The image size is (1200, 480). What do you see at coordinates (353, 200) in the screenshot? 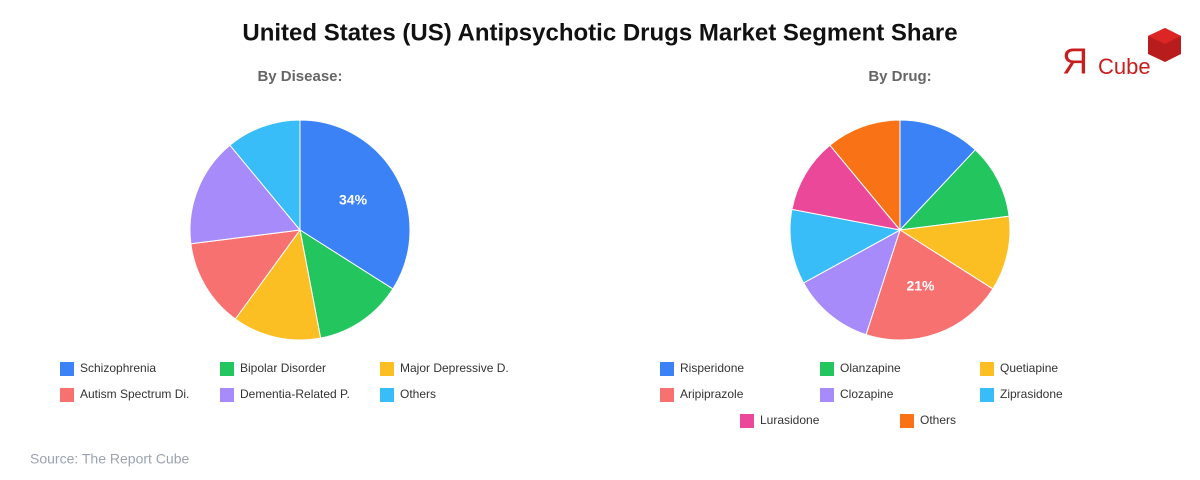
I see `value-label: 34%` at bounding box center [353, 200].